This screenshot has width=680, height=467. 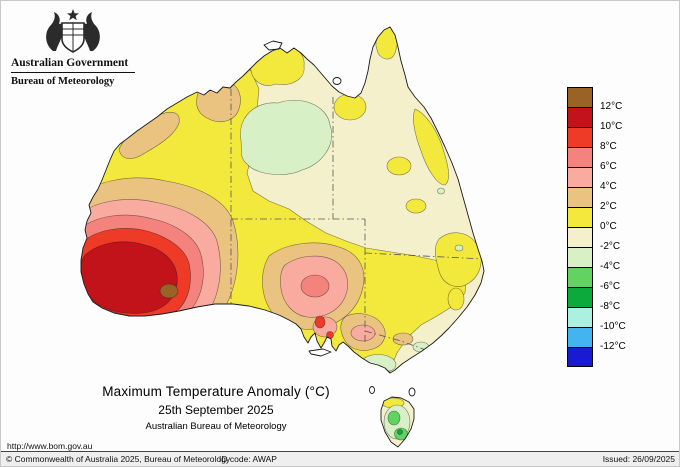 I want to click on footer-issued-date: Issued: 26/09/2025, so click(x=638, y=459).